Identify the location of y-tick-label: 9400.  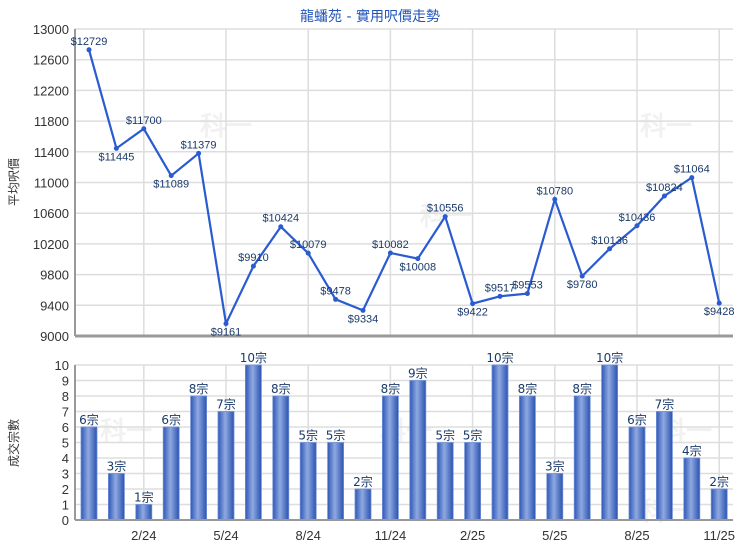
(54, 305).